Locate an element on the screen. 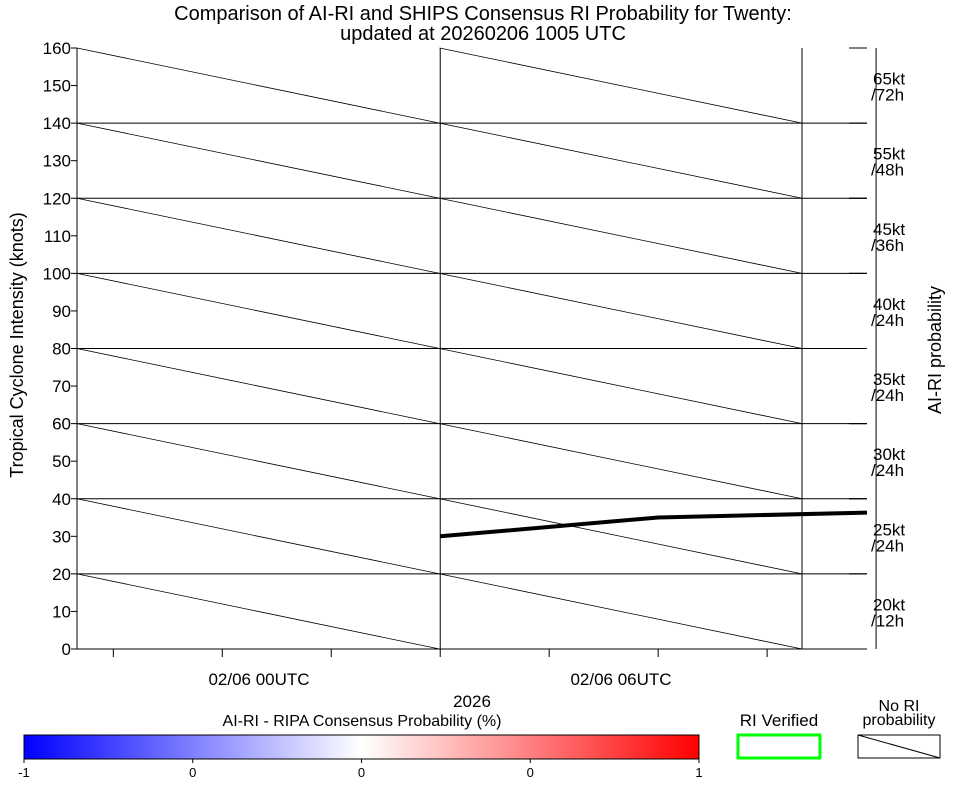  intensity-line is located at coordinates (654, 524).